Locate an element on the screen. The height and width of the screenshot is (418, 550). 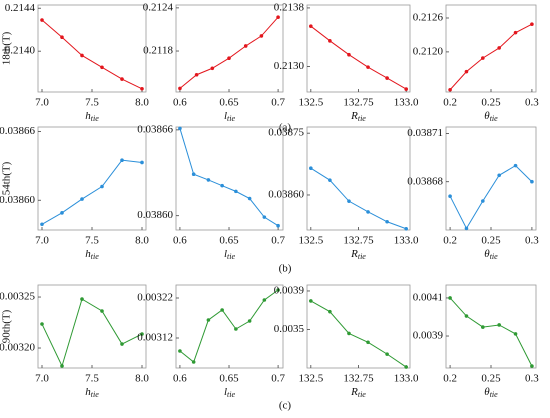
x-axis-label: htie is located at coordinates (92, 254).